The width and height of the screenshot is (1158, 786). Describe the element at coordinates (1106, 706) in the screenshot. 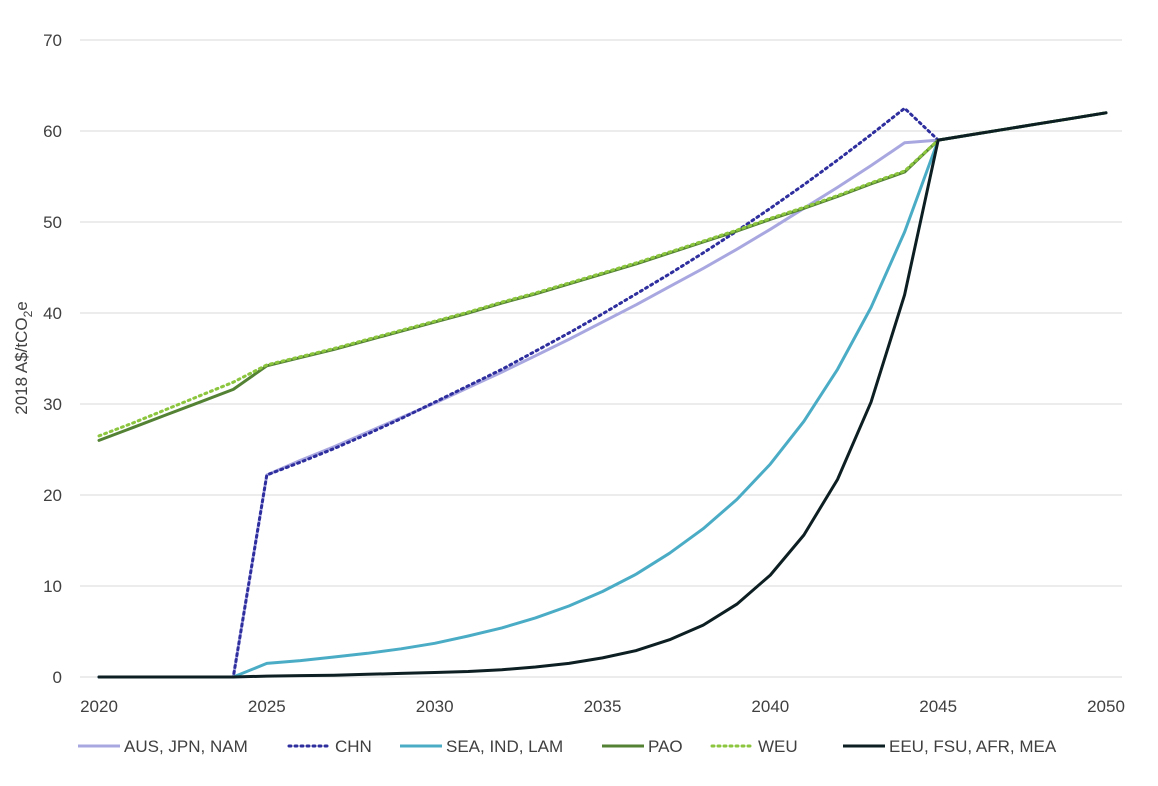

I see `x-tick-label: 2050` at that location.